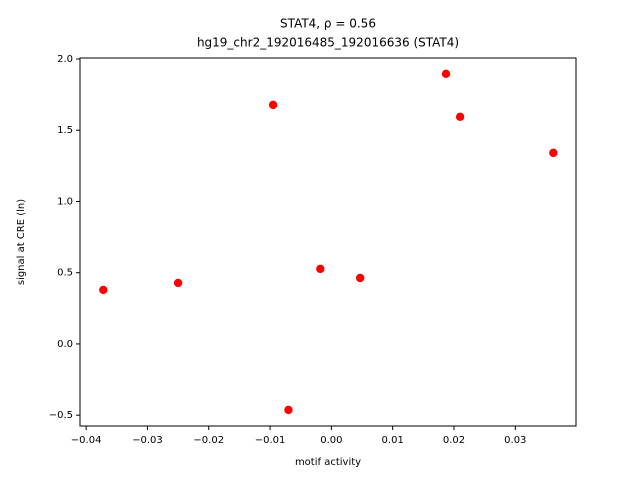 The height and width of the screenshot is (480, 640). What do you see at coordinates (331, 440) in the screenshot?
I see `x-tick-label: 0.00` at bounding box center [331, 440].